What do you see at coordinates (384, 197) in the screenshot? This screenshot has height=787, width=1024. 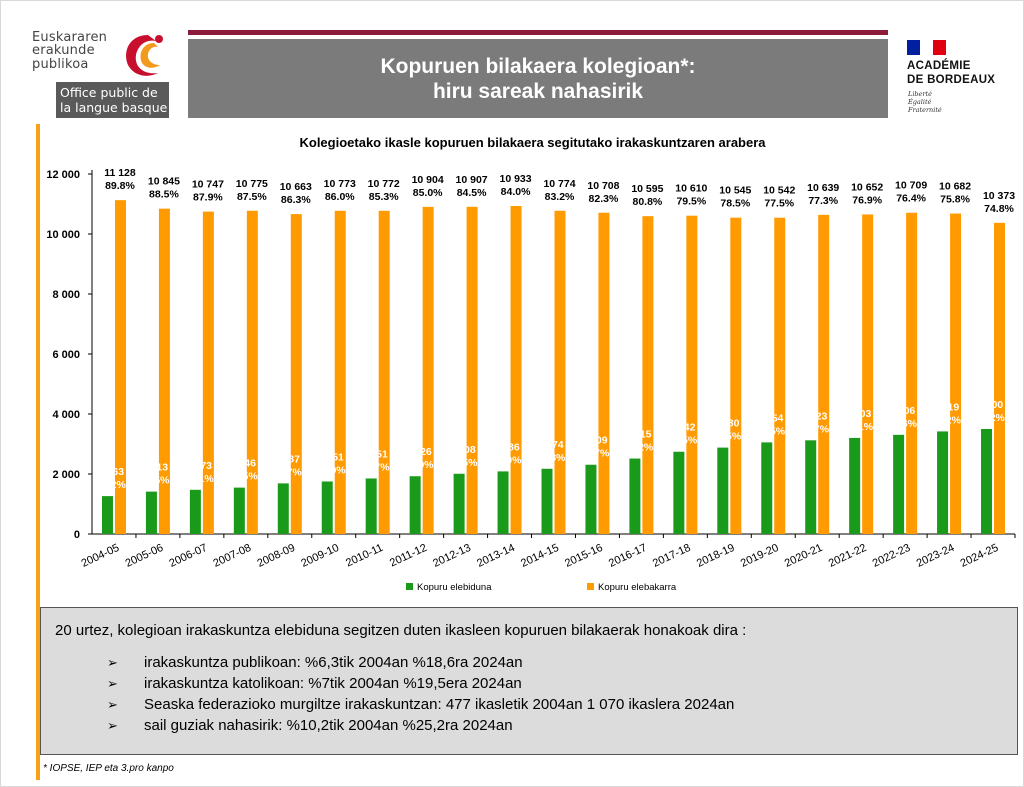 I see `label-elebakarra-pct: 85.3%` at bounding box center [384, 197].